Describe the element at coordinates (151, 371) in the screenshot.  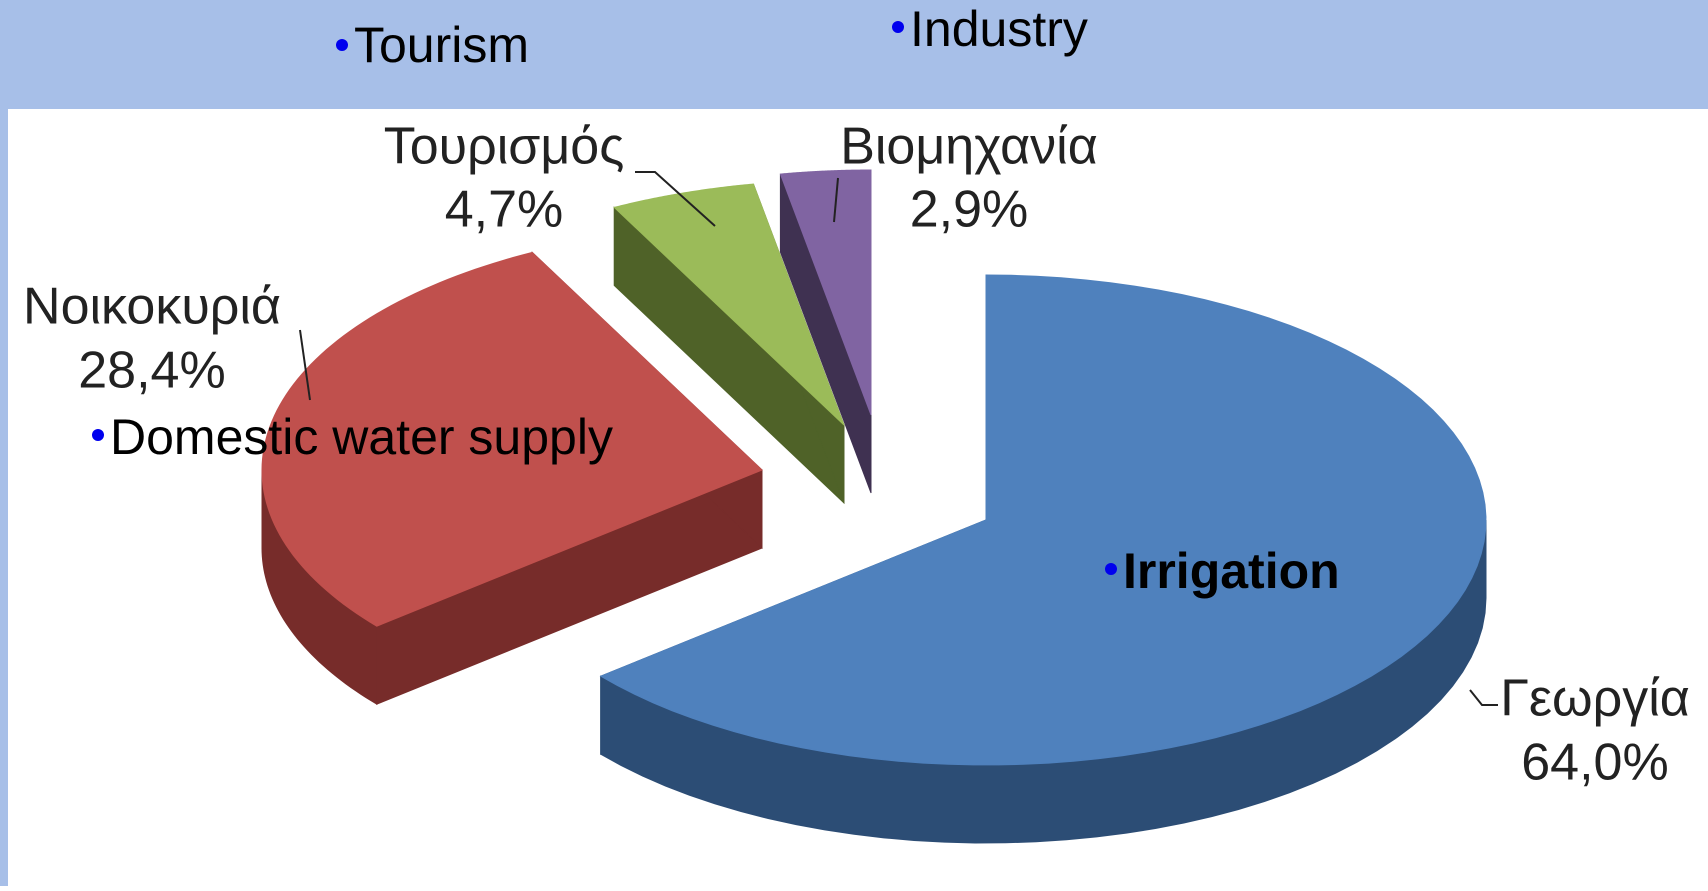
I see `value-label: 28,4%` at that location.